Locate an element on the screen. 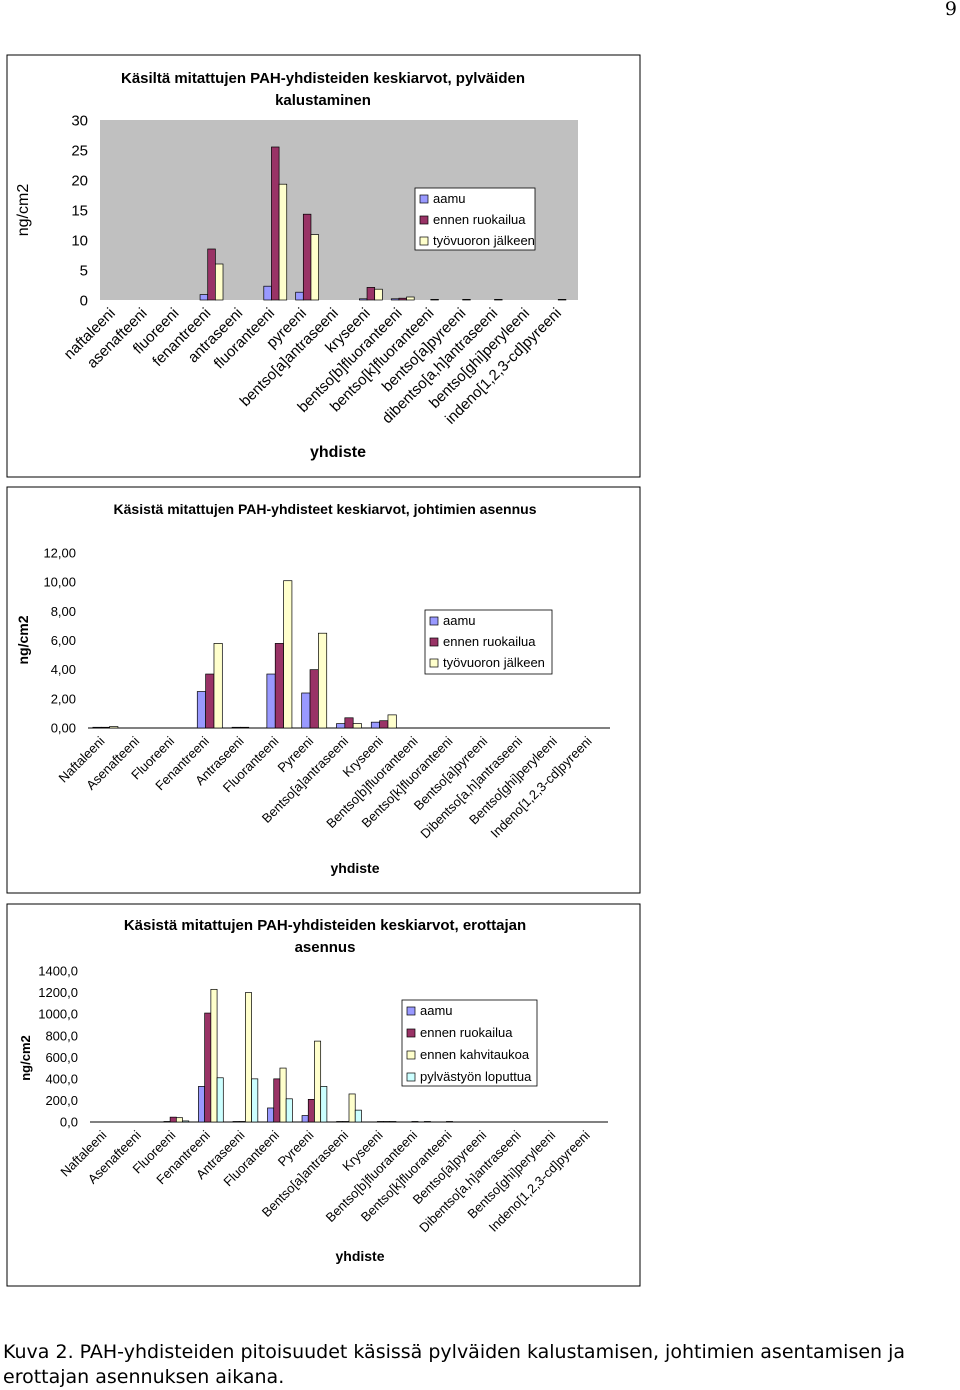 This screenshot has width=960, height=1390. legend-label: ennen kahvitaukoa is located at coordinates (475, 1054).